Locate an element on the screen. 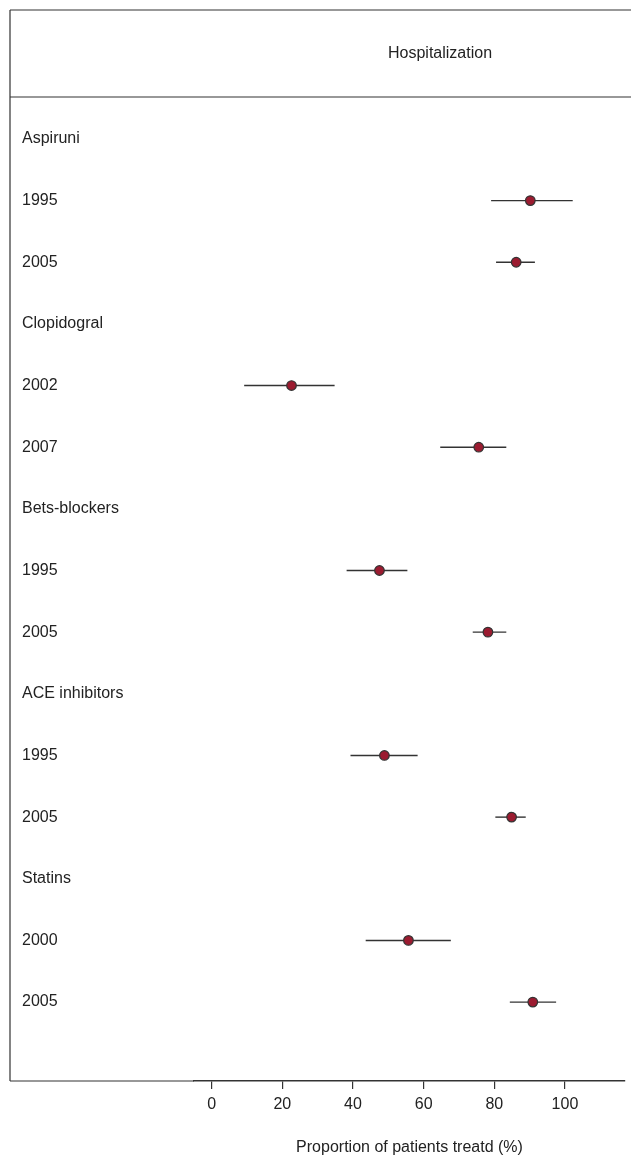  x-tick-label: 80 is located at coordinates (494, 1104).